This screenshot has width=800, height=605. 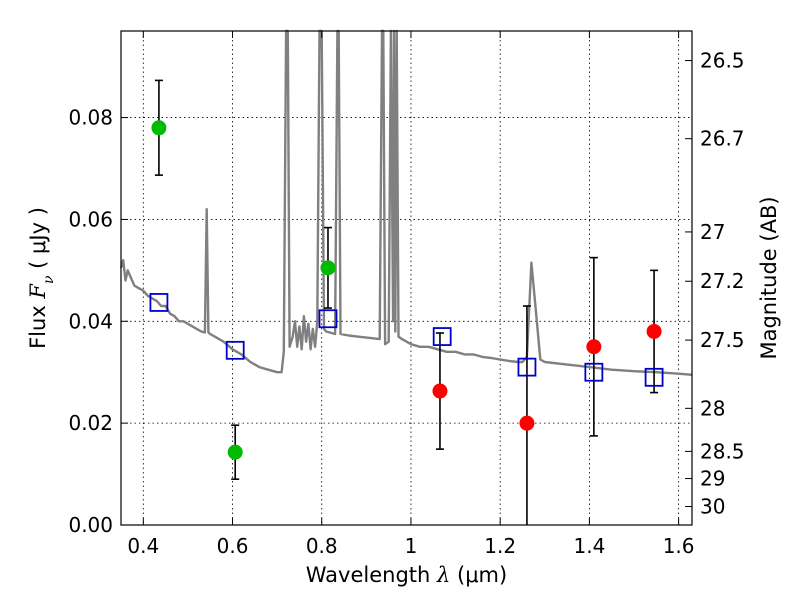 I want to click on right-axis-label: Magnitude (AB), so click(x=769, y=277).